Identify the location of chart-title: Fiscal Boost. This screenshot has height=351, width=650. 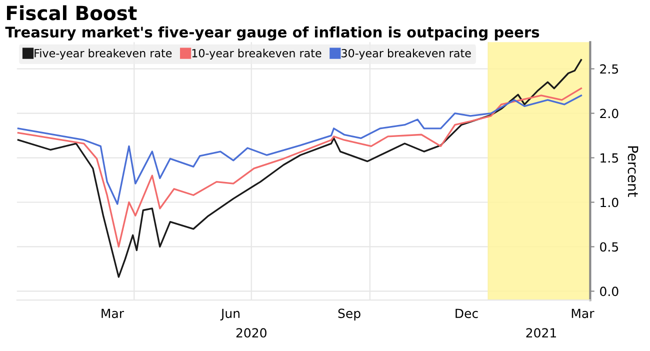
(71, 12).